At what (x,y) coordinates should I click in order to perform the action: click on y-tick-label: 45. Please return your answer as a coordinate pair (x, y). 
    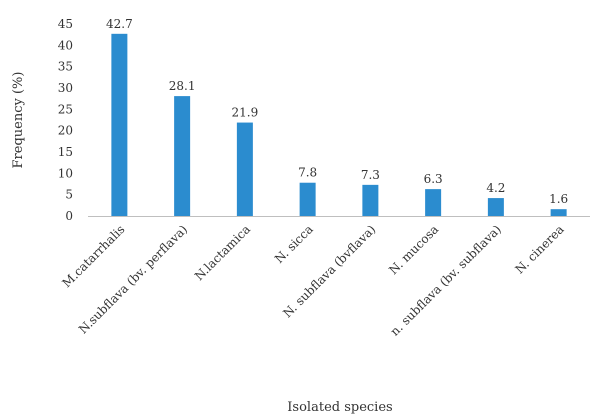
    Looking at the image, I should click on (65, 24).